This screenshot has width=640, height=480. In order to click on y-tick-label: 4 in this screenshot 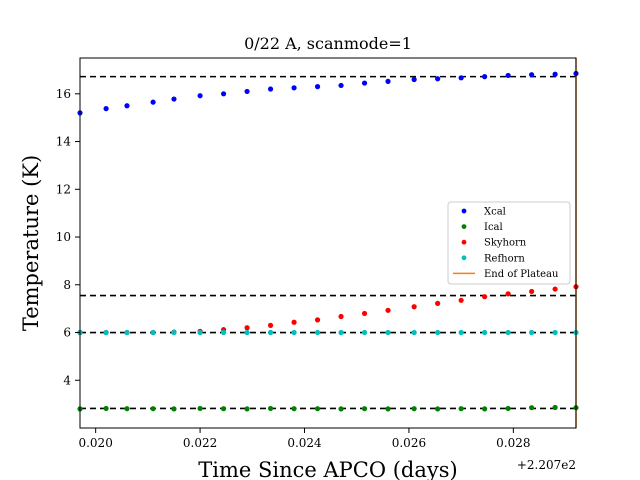, I will do `click(67, 380)`.